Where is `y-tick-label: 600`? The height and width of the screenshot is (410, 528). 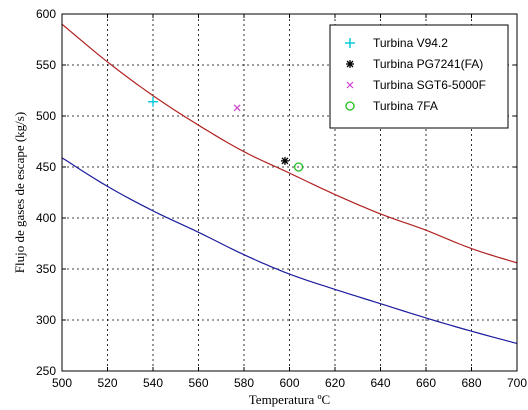 y-tick-label: 600 is located at coordinates (46, 14).